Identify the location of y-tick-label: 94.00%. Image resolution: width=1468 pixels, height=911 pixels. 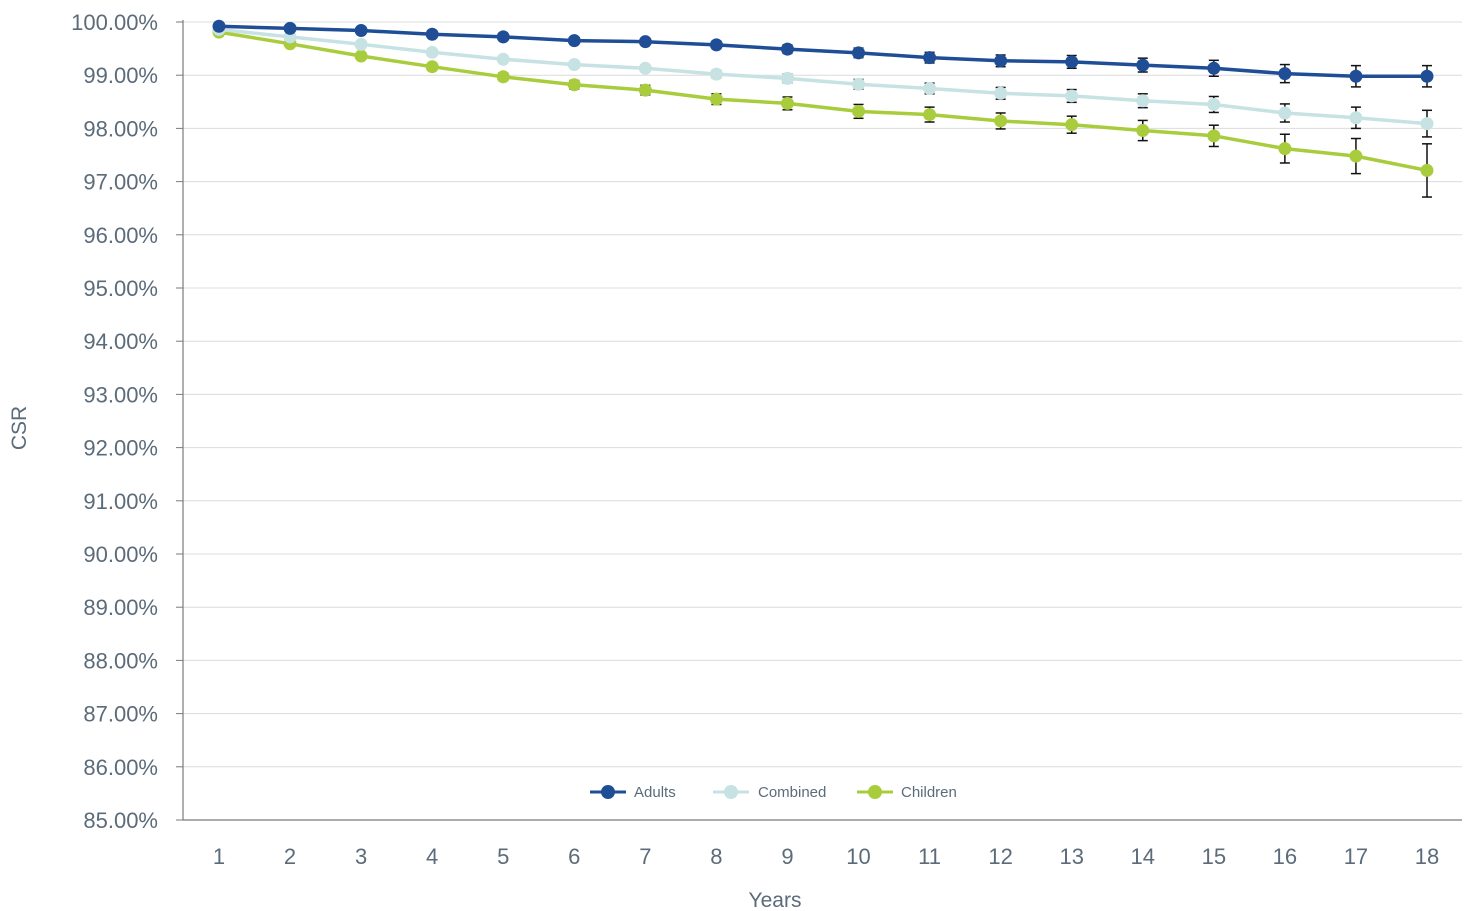
(120, 341).